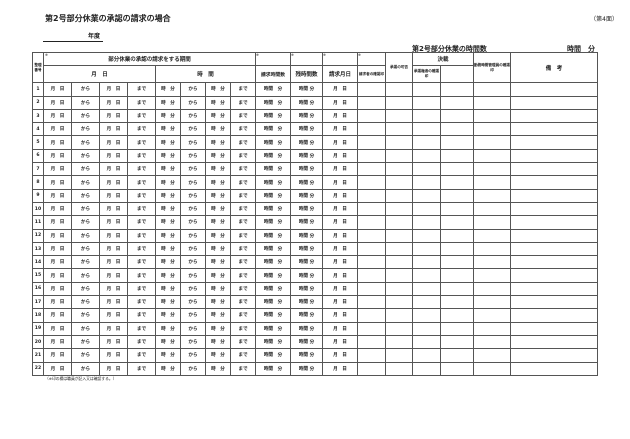 Image resolution: width=630 pixels, height=439 pixels. What do you see at coordinates (73, 41) in the screenshot?
I see `year-input-line` at bounding box center [73, 41].